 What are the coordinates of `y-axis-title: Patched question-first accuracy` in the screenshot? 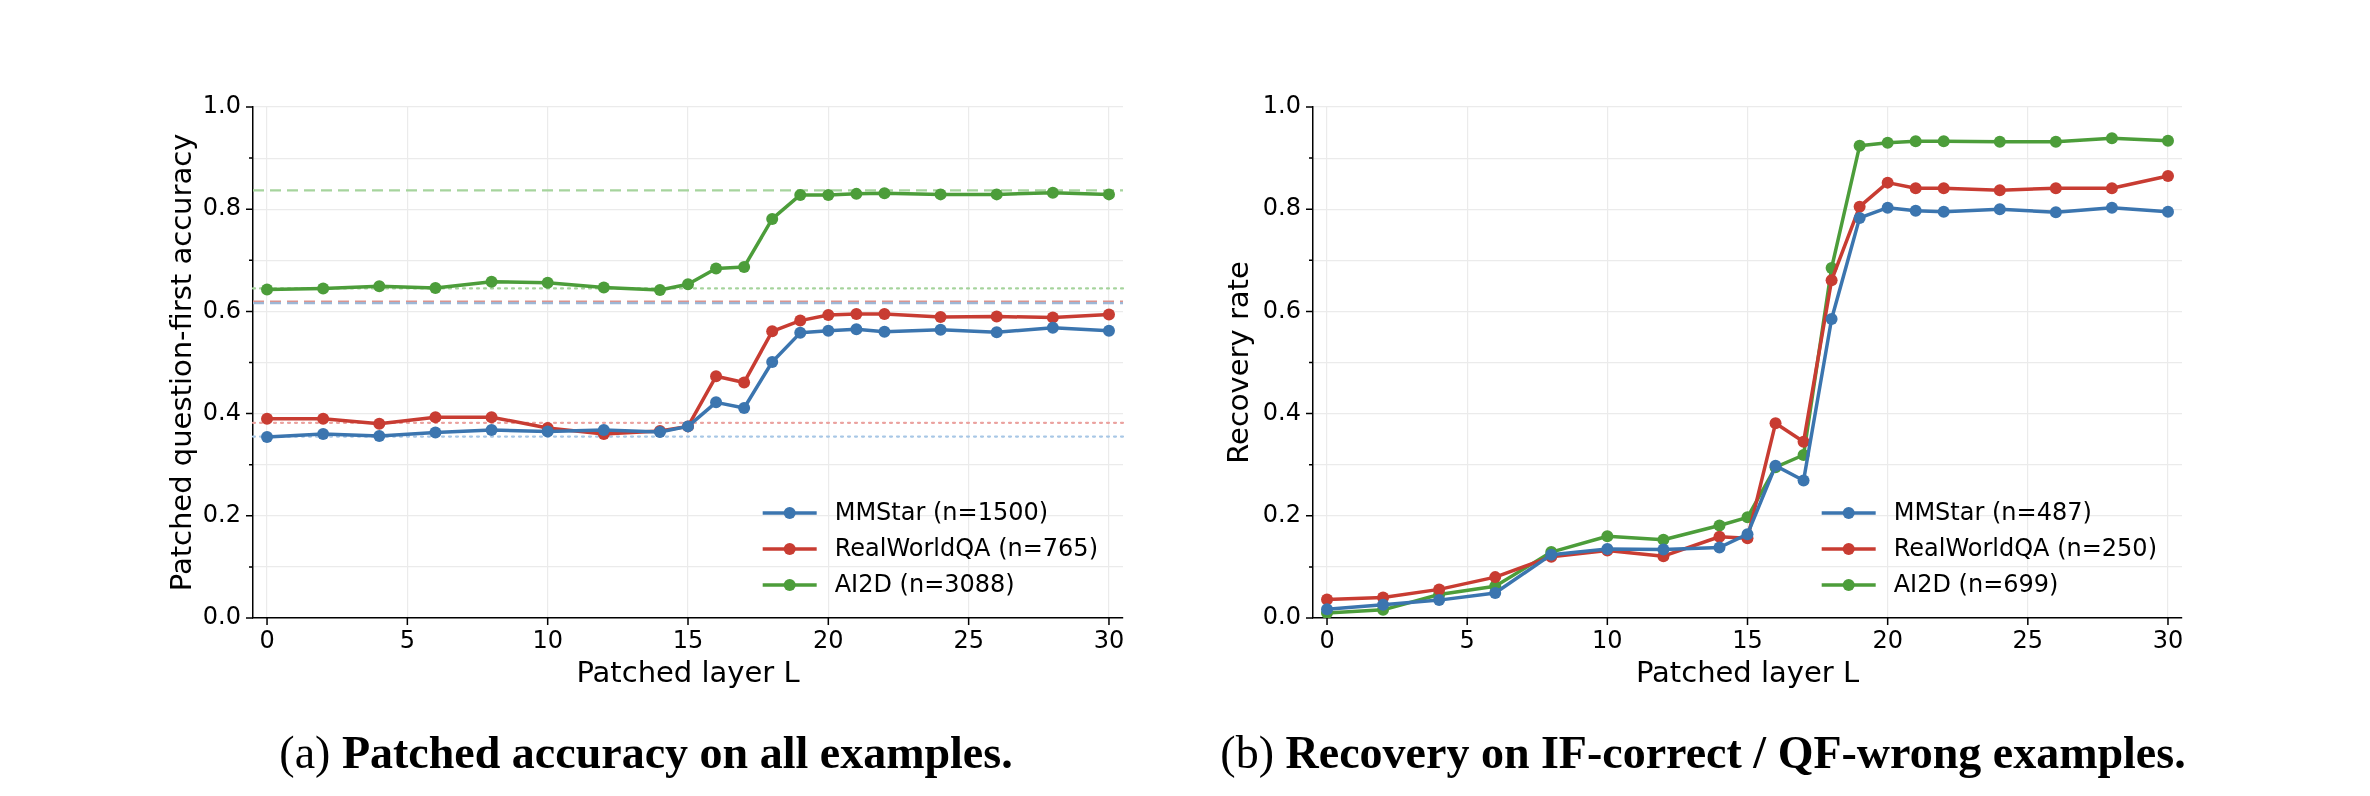 It's located at (180, 362).